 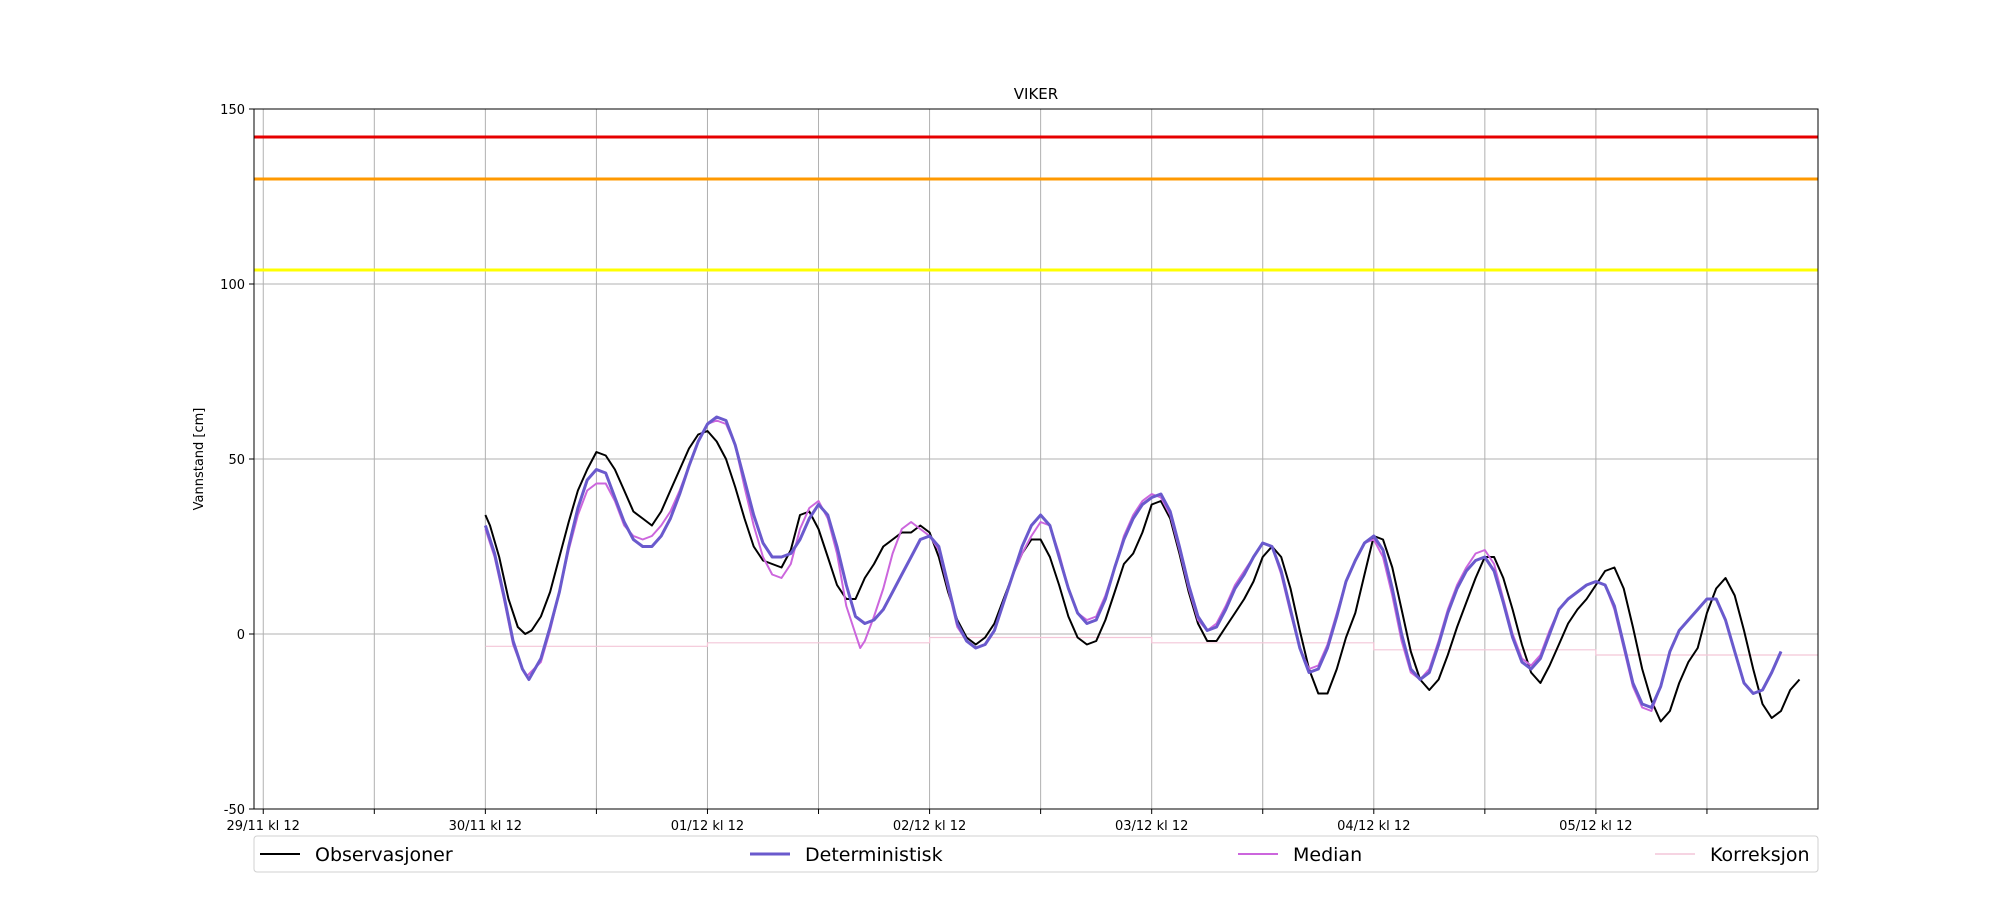 I want to click on x-tick-label: 01/12 kl 12, so click(x=707, y=826).